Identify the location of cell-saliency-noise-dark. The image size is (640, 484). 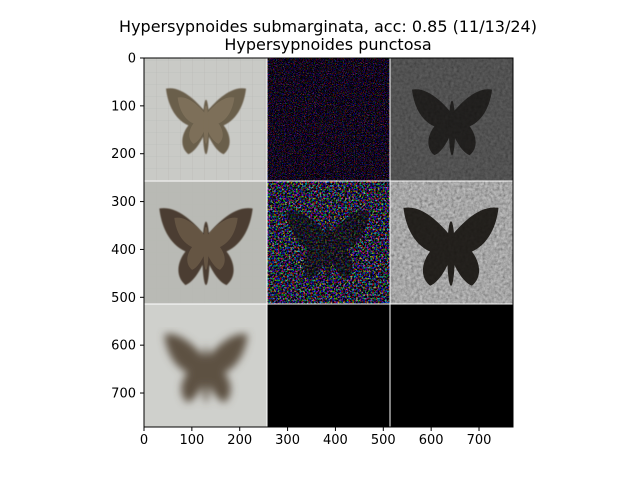
(328, 119).